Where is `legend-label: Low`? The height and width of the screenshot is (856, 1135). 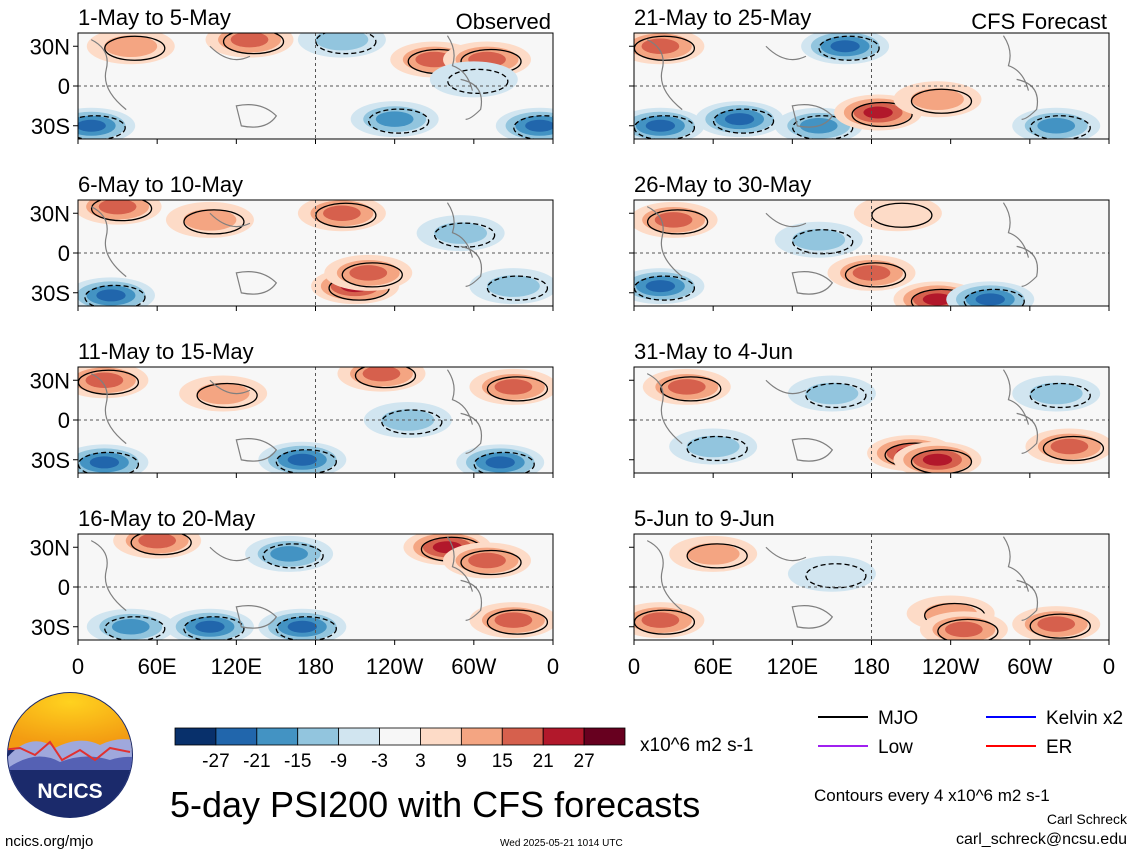 legend-label: Low is located at coordinates (895, 747).